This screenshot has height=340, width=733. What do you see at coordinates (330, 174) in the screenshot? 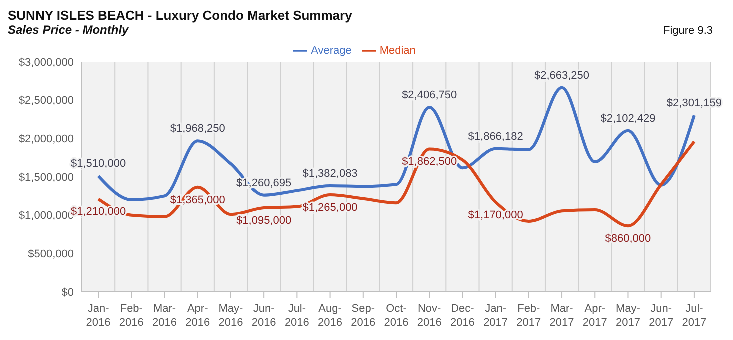
I see `data-label: $1,382,083` at bounding box center [330, 174].